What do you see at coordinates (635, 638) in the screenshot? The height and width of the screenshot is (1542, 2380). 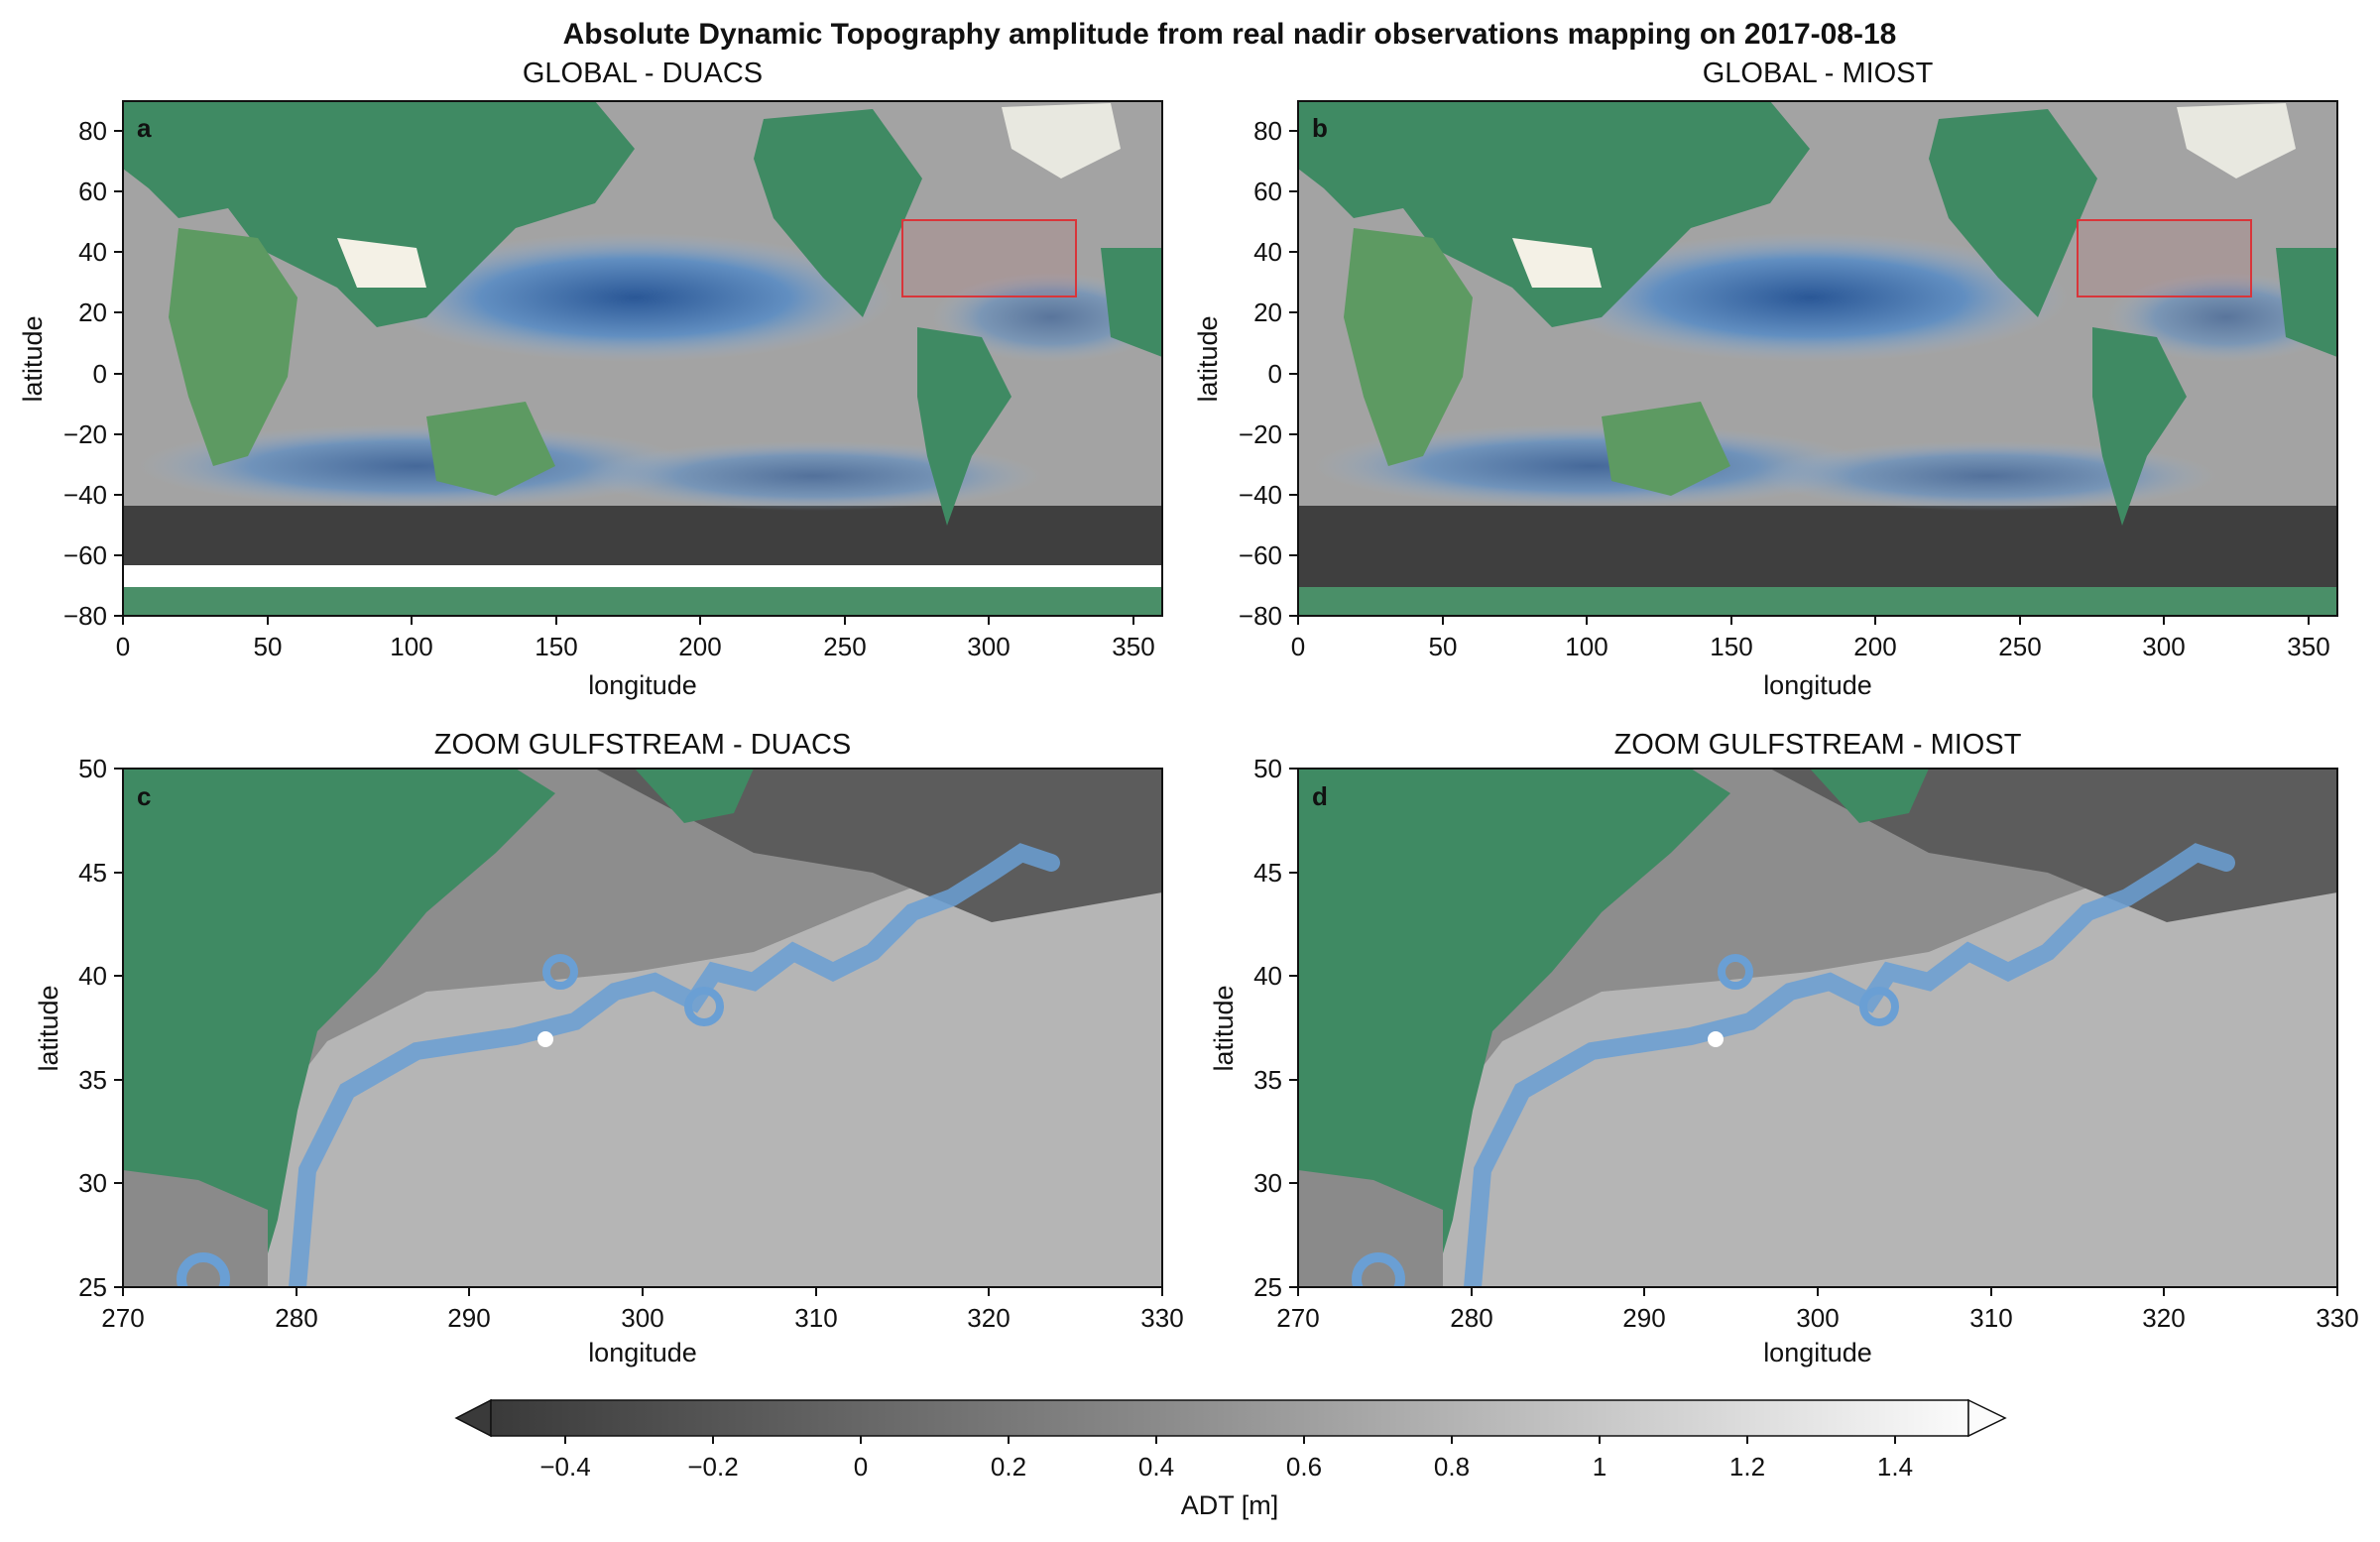 I see `x-ticks: 0 50 100 150 200 250 300 350` at bounding box center [635, 638].